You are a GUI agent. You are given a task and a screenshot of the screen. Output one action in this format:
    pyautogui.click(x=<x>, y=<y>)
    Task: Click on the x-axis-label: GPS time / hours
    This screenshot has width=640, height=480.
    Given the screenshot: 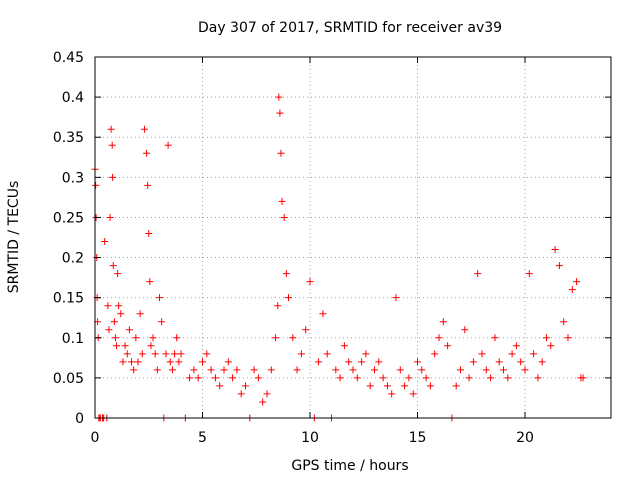 What is the action you would take?
    pyautogui.click(x=349, y=466)
    